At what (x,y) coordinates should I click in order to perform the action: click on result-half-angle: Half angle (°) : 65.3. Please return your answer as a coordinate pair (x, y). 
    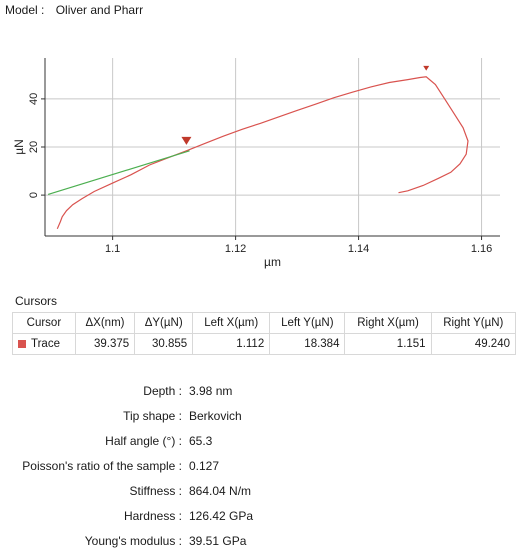
    Looking at the image, I should click on (260, 442).